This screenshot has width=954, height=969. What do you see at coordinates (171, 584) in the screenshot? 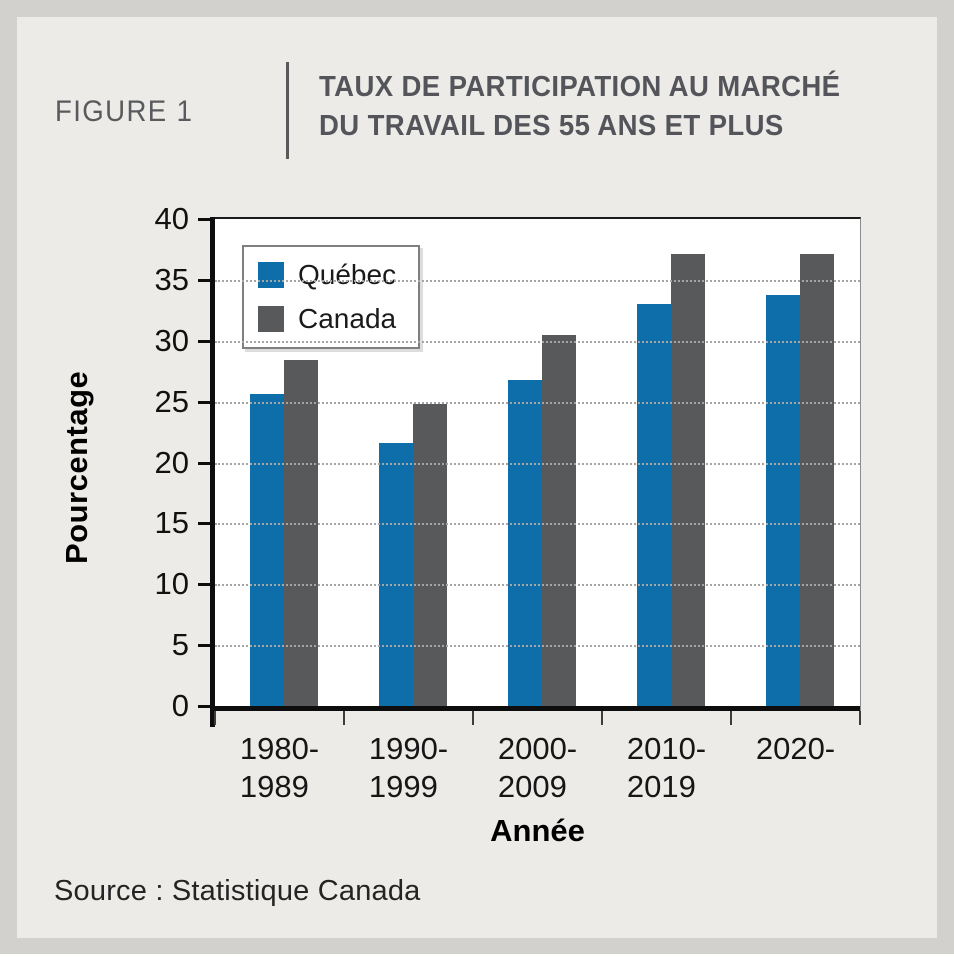
I see `y-tick-label-10: 10` at bounding box center [171, 584].